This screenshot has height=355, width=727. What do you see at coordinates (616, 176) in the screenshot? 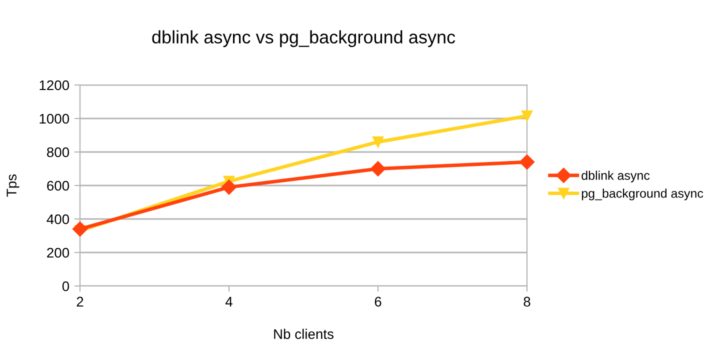
I see `legend-label: dblink async` at bounding box center [616, 176].